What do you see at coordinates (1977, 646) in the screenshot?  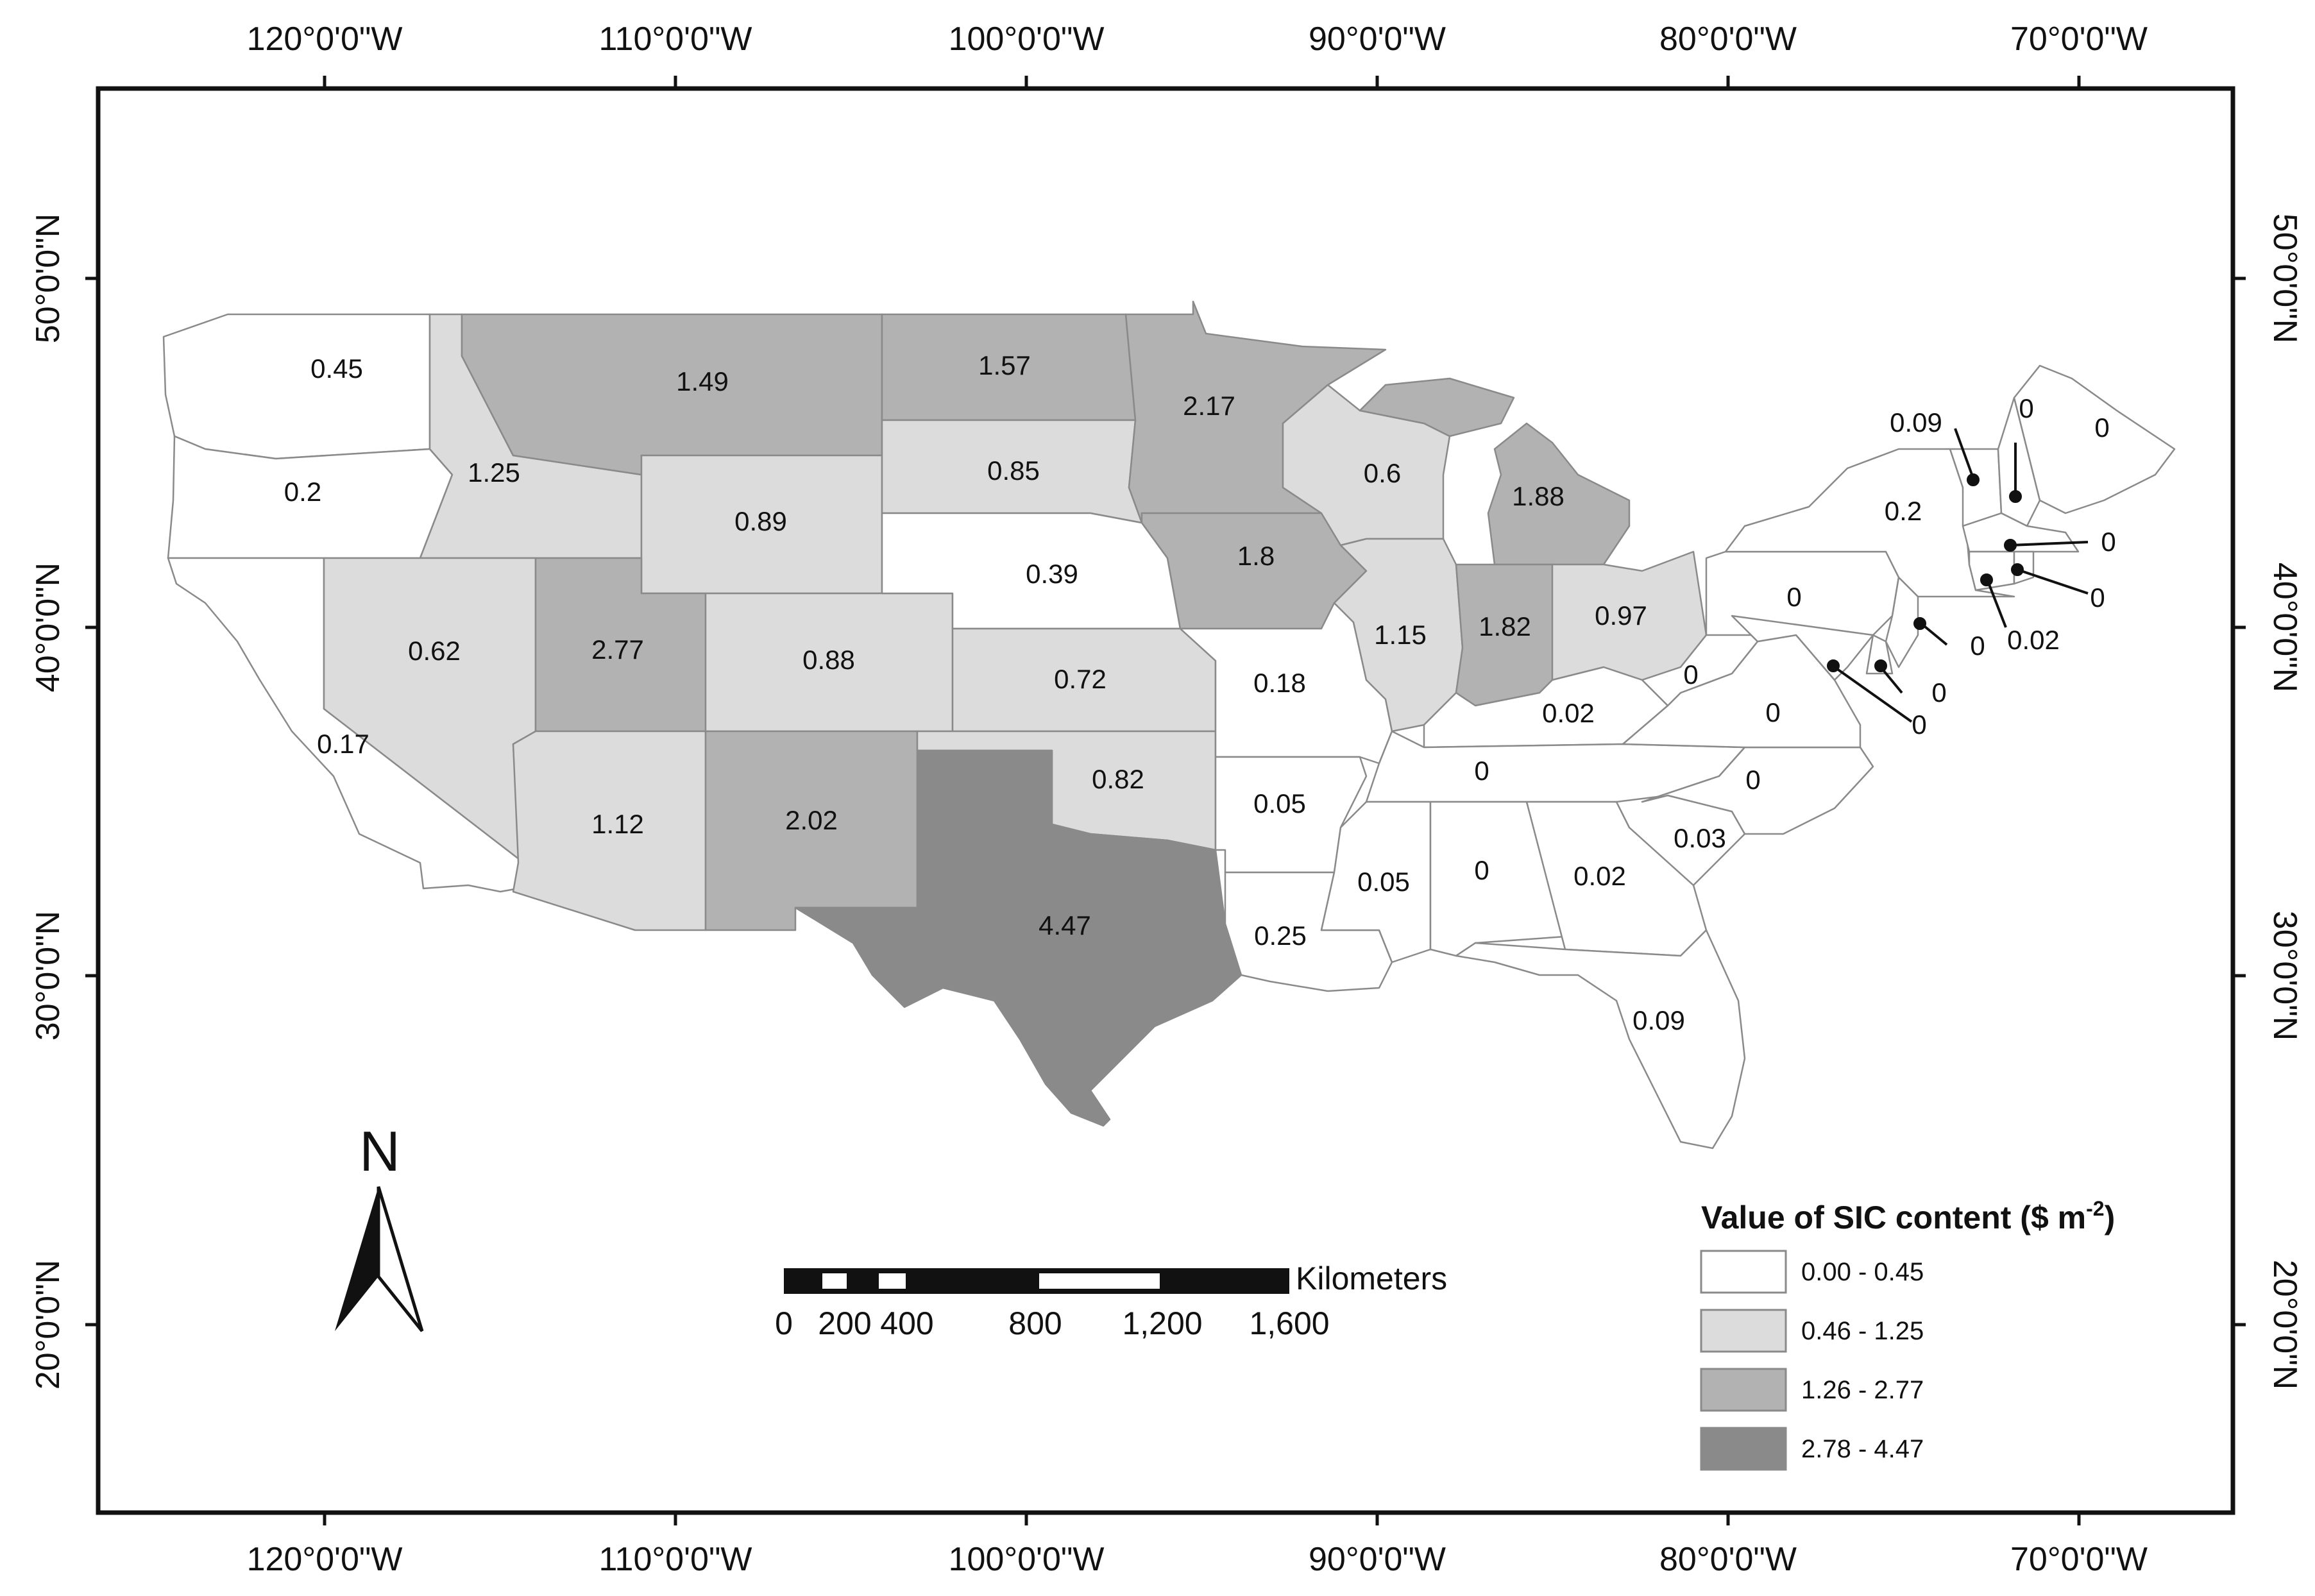 I see `label-nj: 0` at bounding box center [1977, 646].